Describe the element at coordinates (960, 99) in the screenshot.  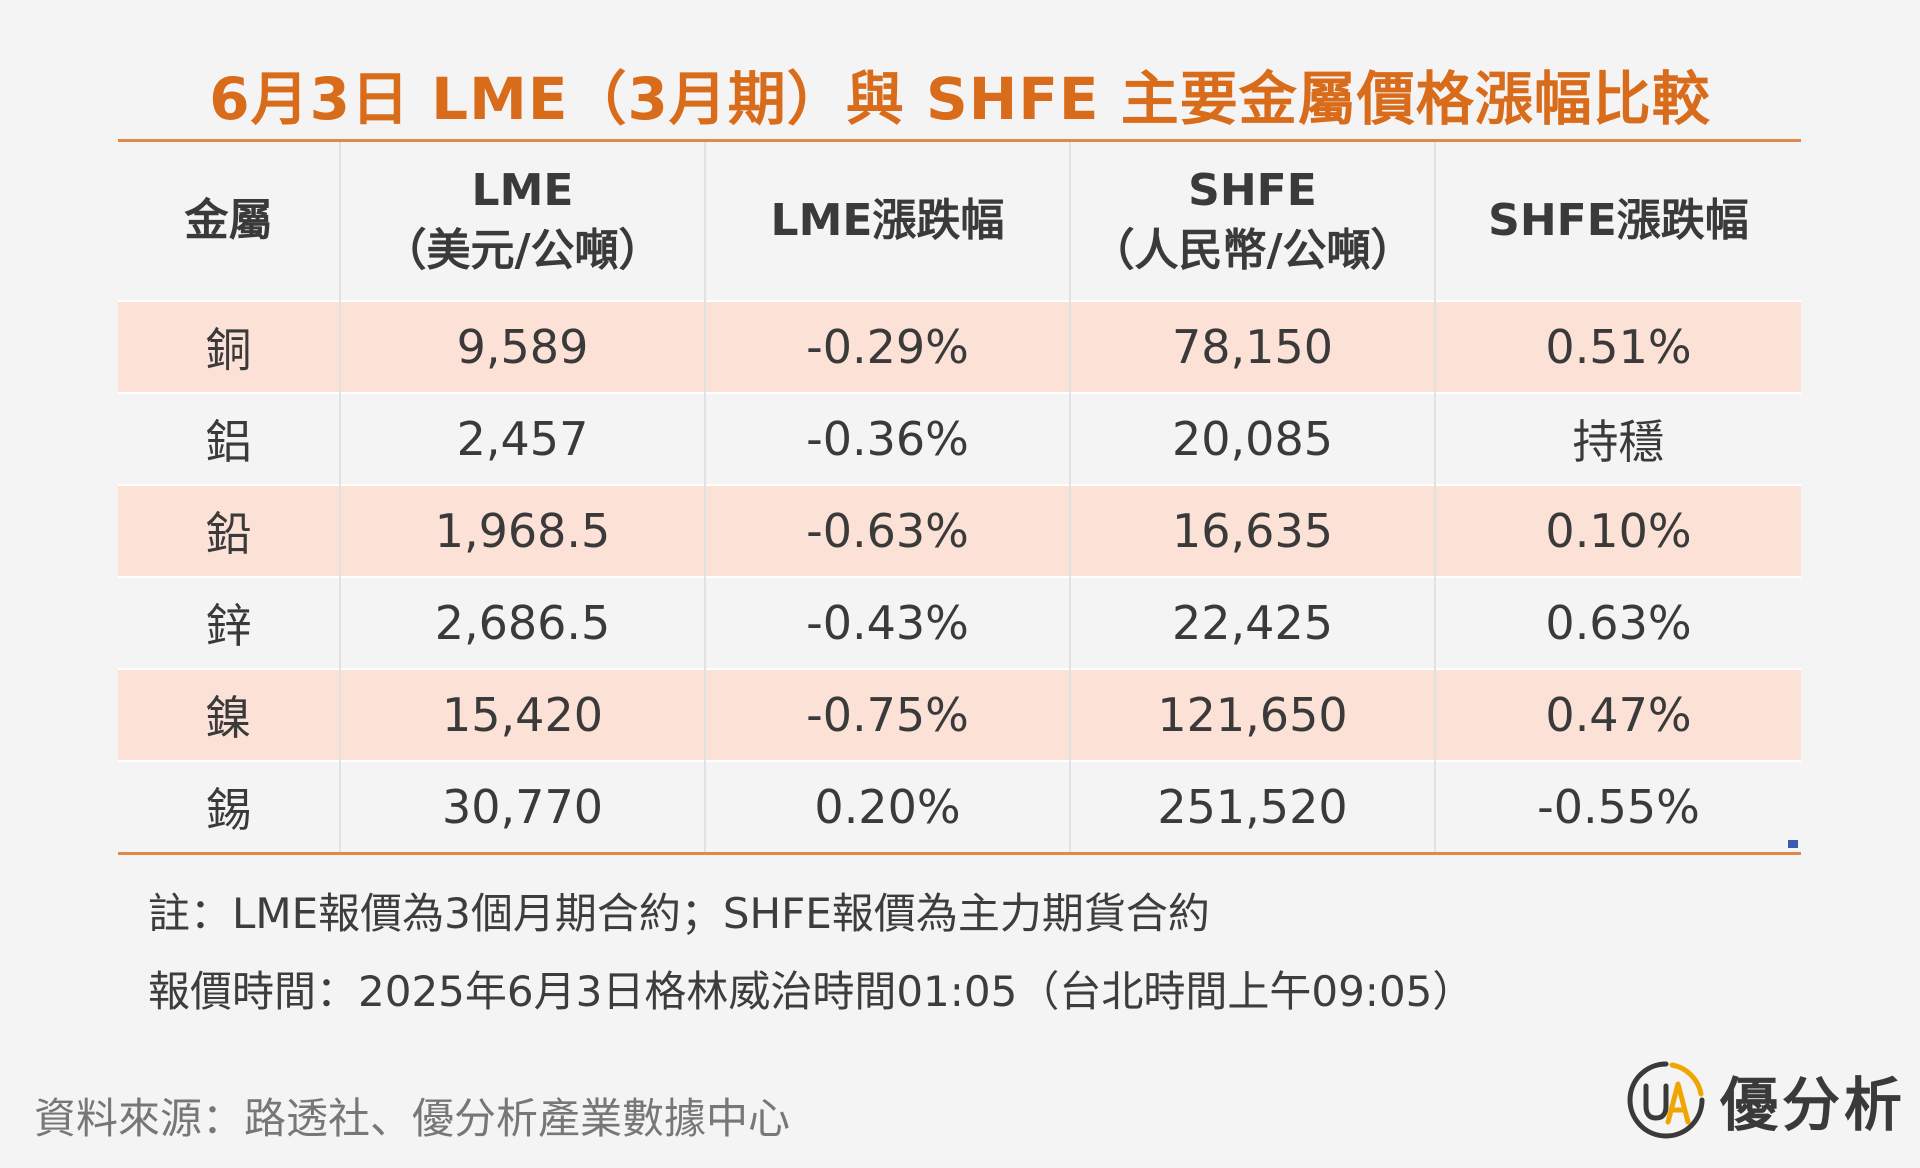
I see `chart-title: 6月3日 LME（3月期）與 SHFE 主要金屬價格漲幅比較` at that location.